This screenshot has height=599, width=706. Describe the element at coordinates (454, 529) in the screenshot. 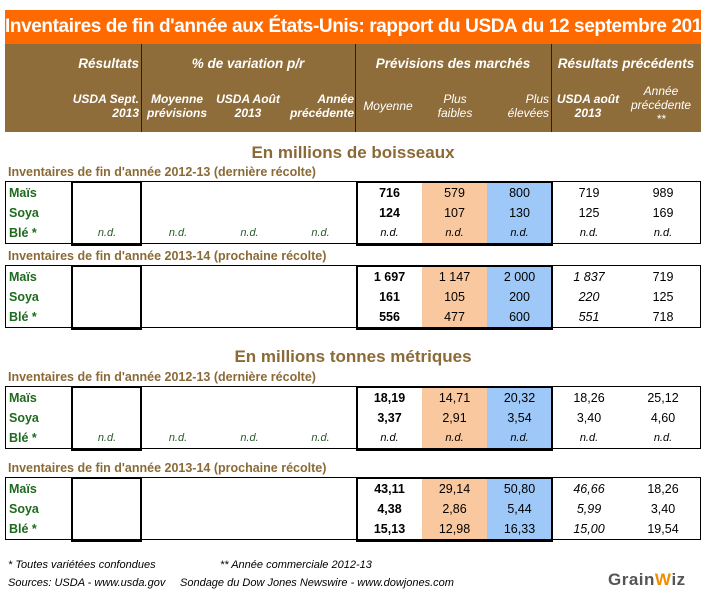

I see `table-cell: 12,98` at that location.